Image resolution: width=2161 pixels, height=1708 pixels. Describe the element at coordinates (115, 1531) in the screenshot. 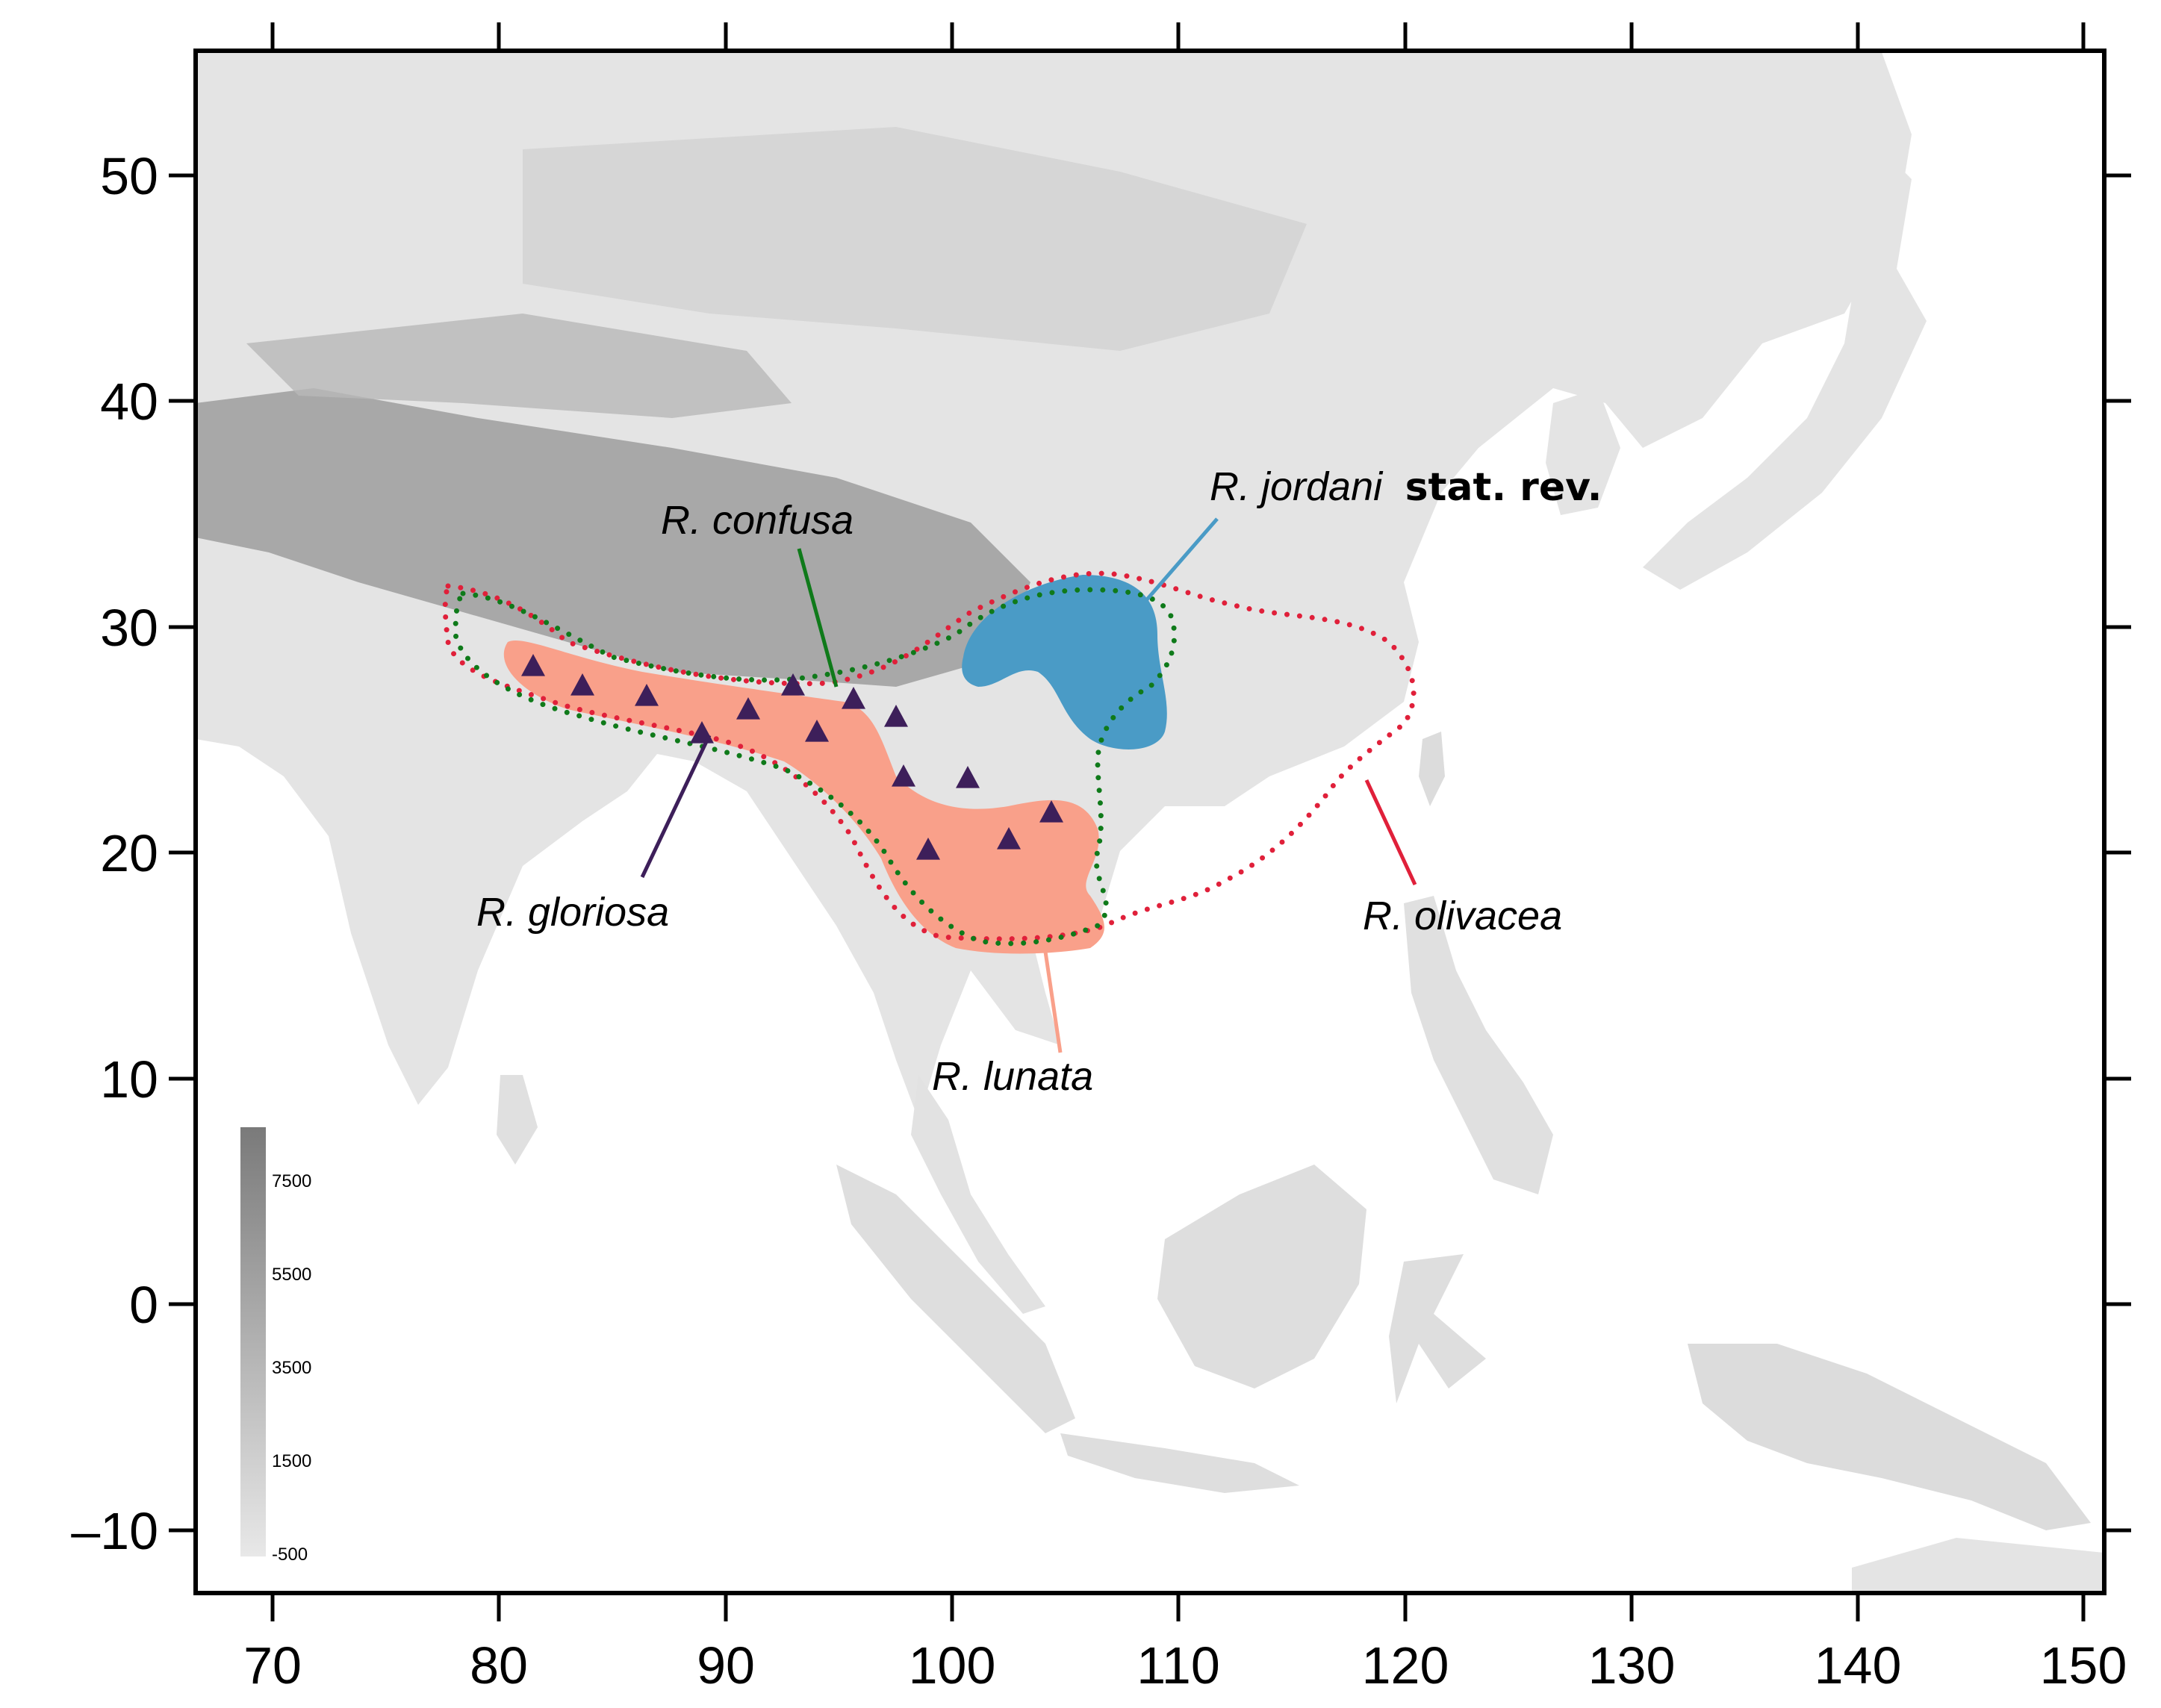

I see `y-tick-label: –10` at that location.